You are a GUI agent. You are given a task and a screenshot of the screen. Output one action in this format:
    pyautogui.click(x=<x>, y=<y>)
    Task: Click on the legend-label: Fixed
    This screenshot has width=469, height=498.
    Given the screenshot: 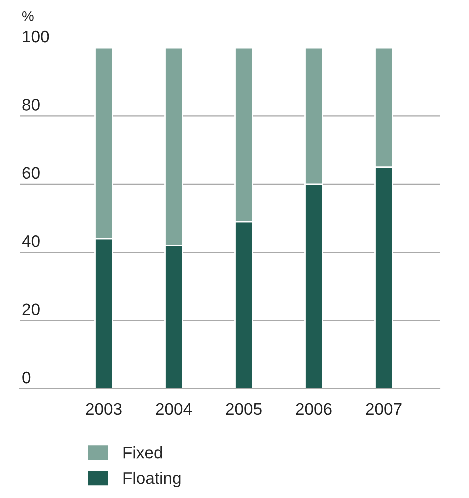 What is the action you would take?
    pyautogui.click(x=143, y=452)
    